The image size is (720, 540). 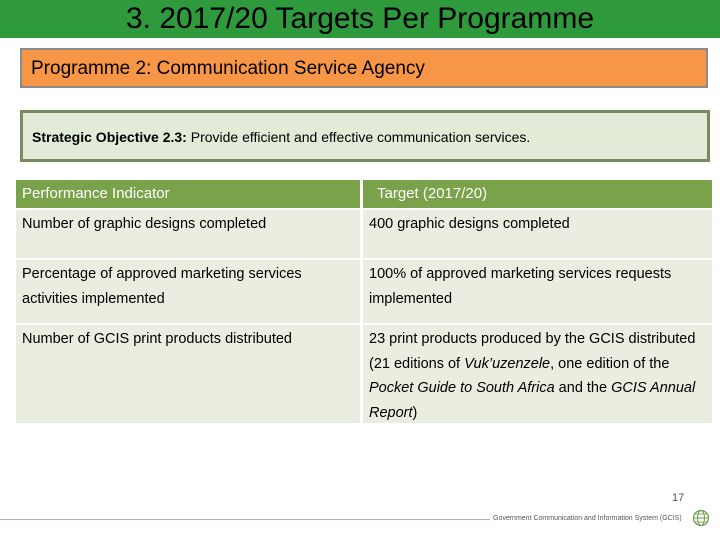 What do you see at coordinates (678, 498) in the screenshot?
I see `page-number: 17` at bounding box center [678, 498].